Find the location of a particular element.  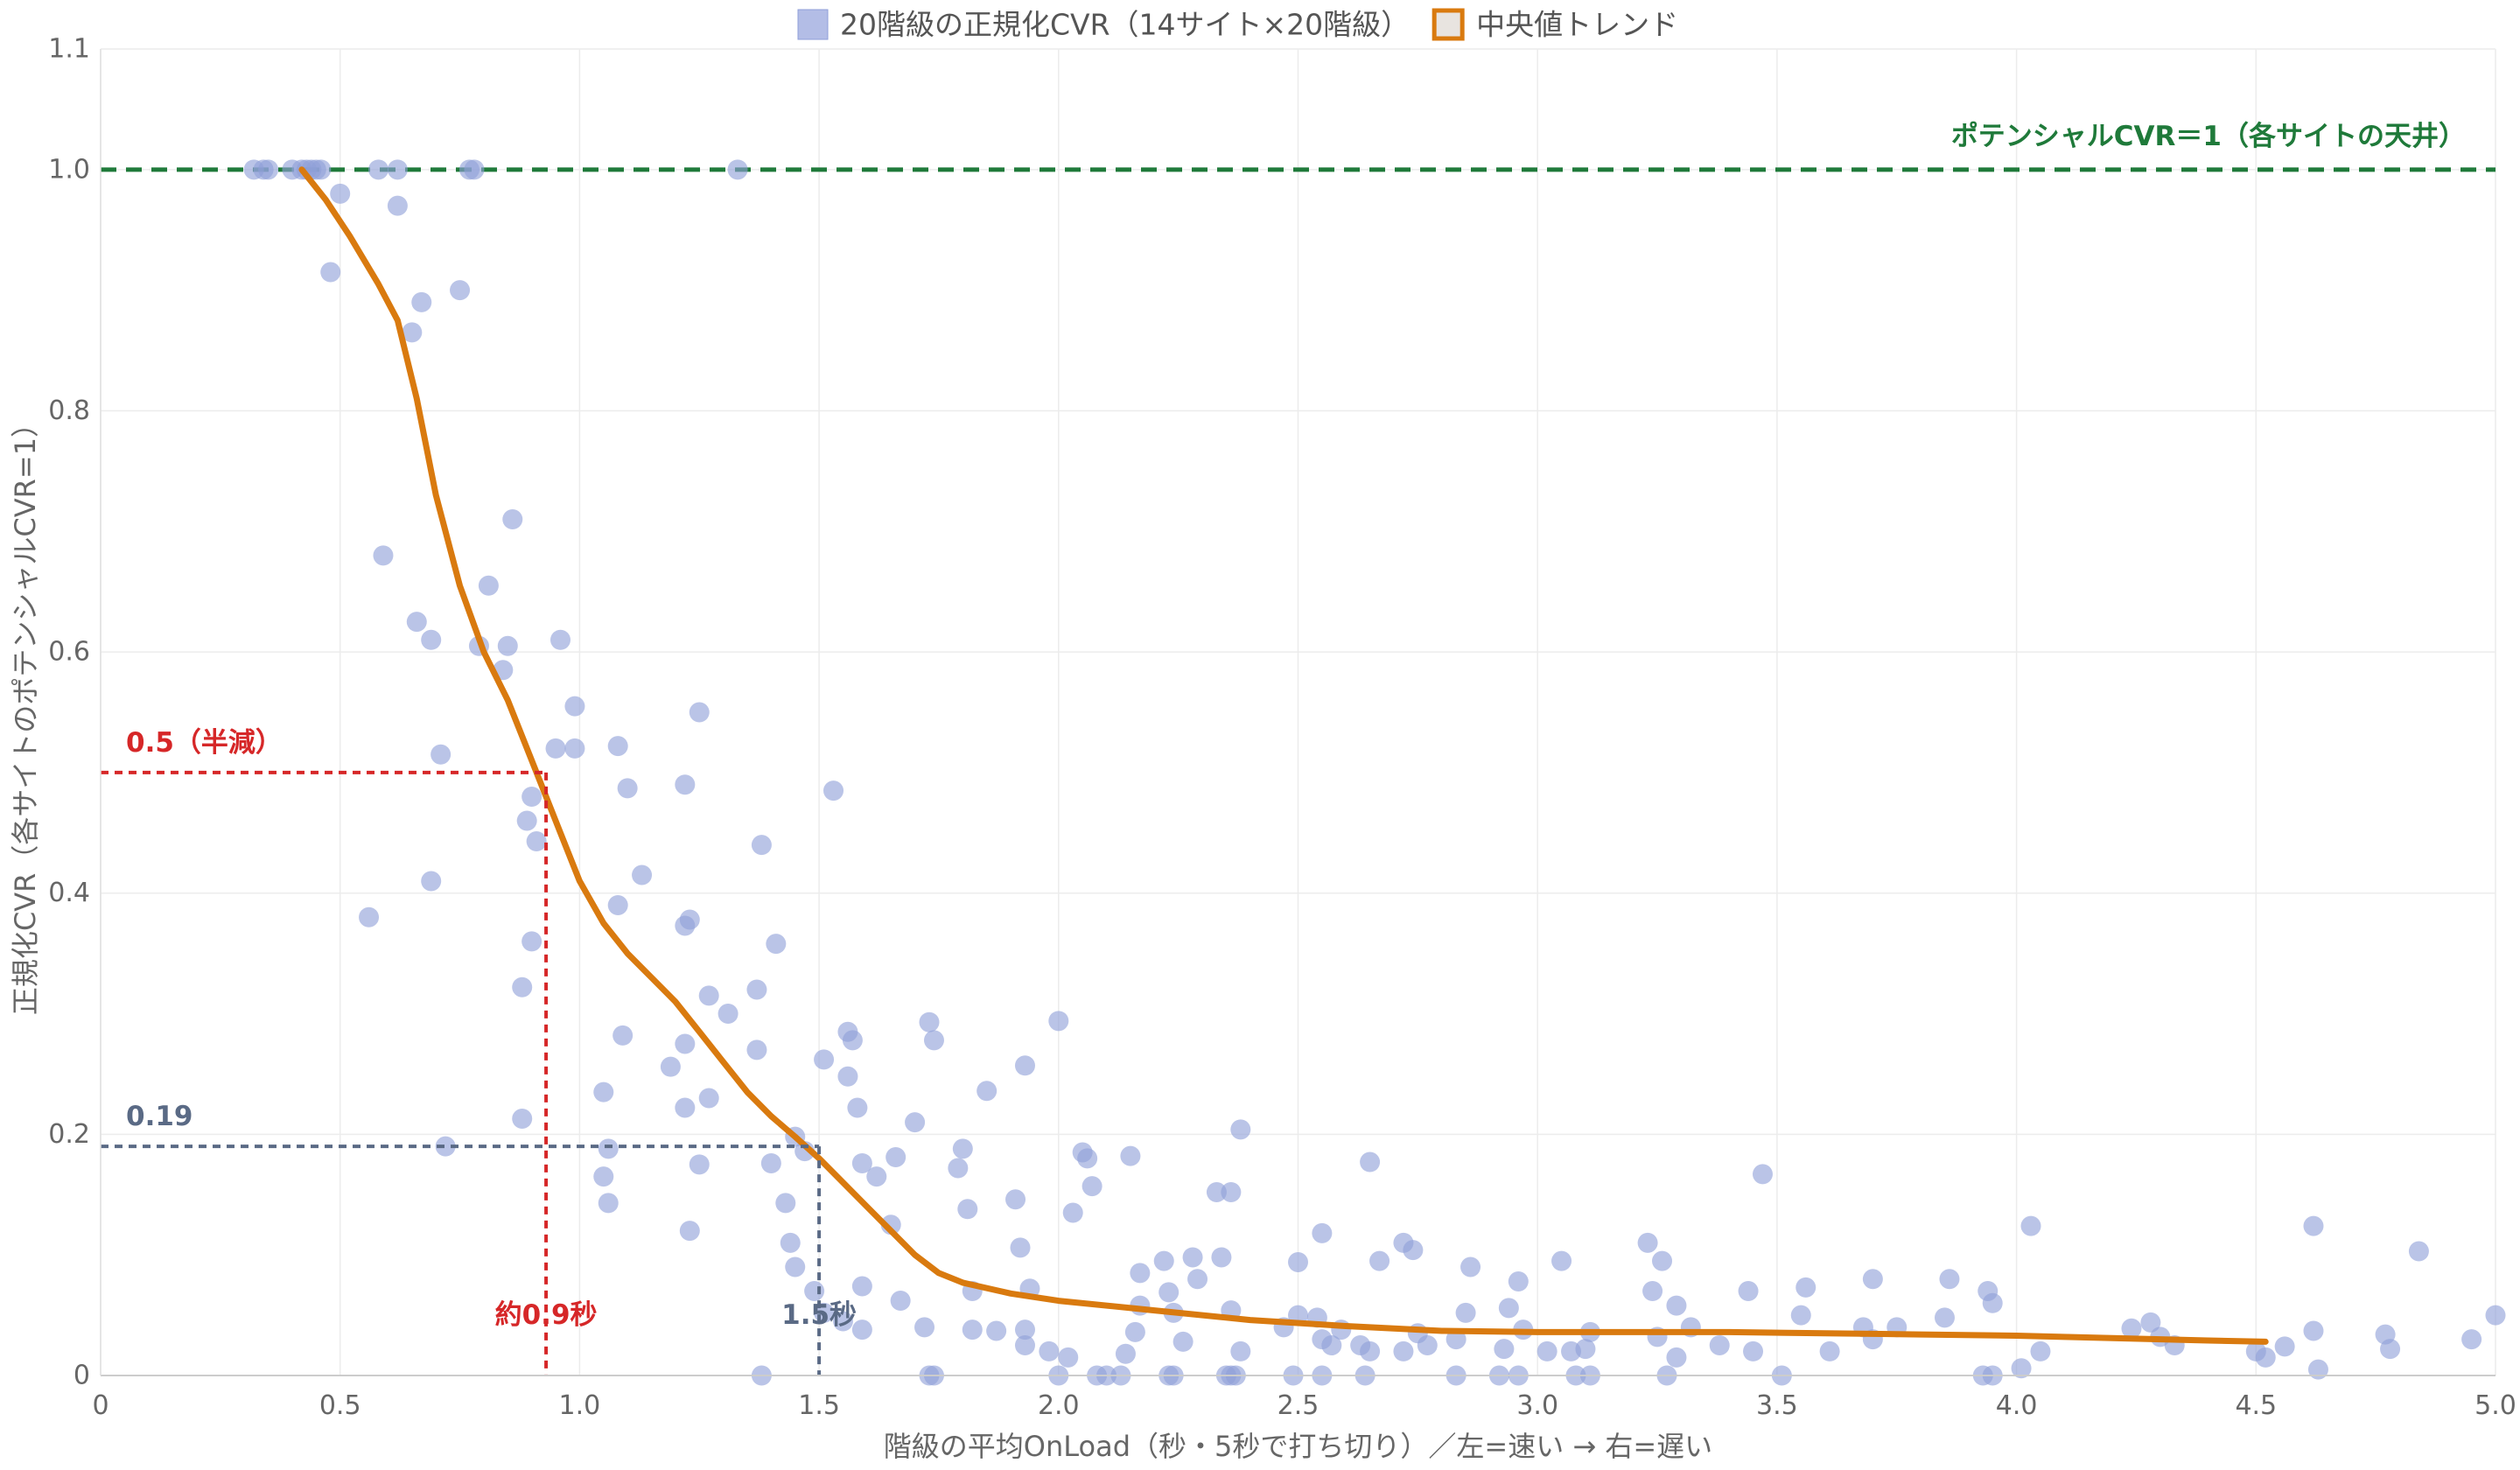

x-tick-label: 2.5 is located at coordinates (1299, 1405).